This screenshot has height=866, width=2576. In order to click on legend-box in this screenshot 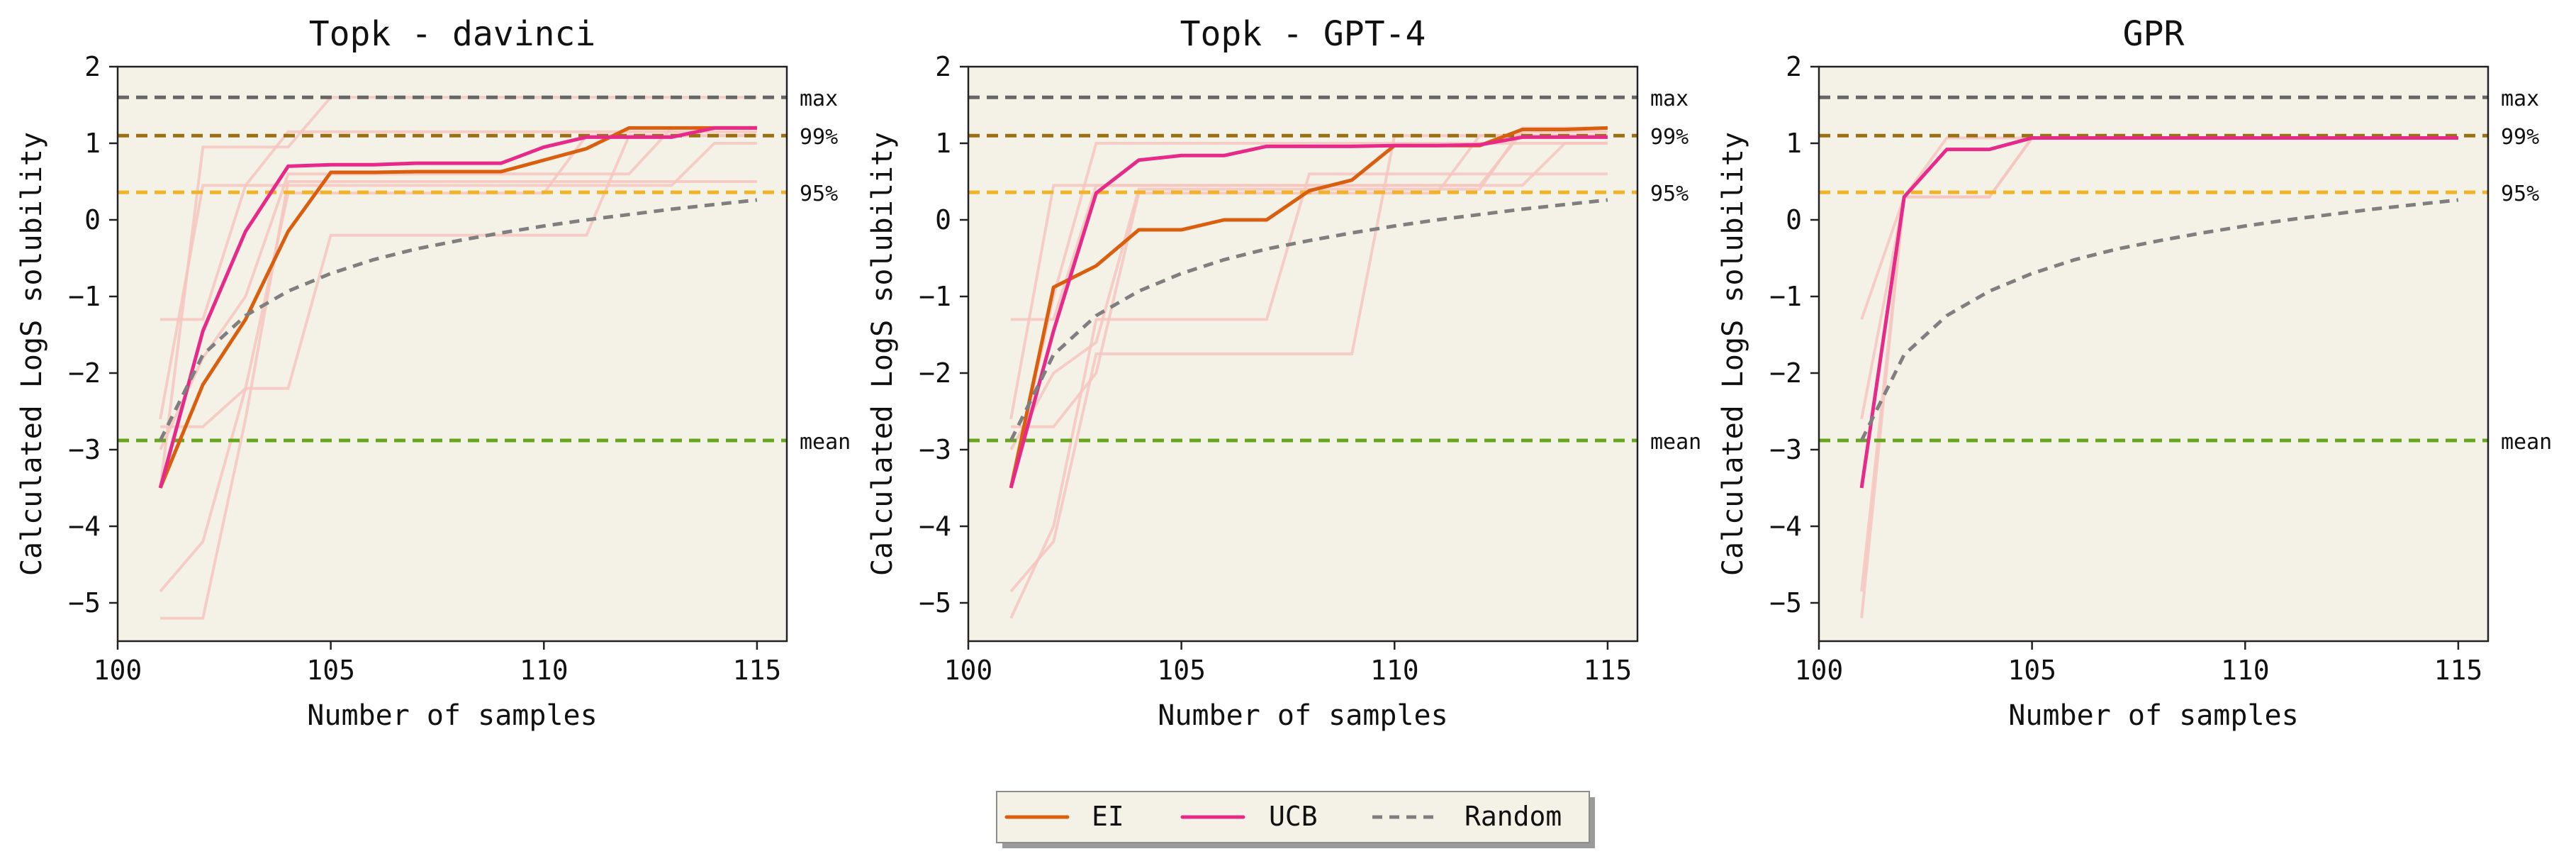, I will do `click(1293, 817)`.